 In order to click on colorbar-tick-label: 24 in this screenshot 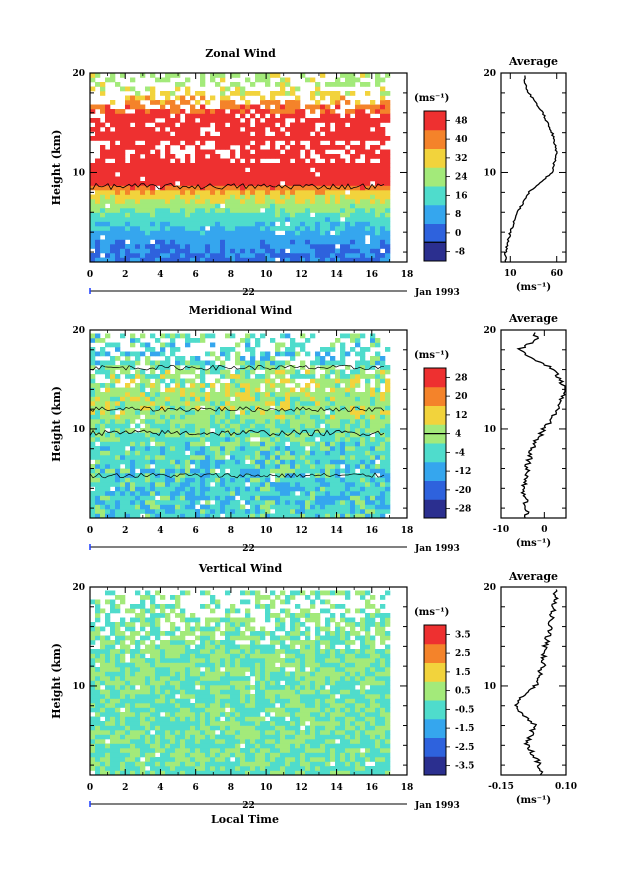, I will do `click(461, 178)`.